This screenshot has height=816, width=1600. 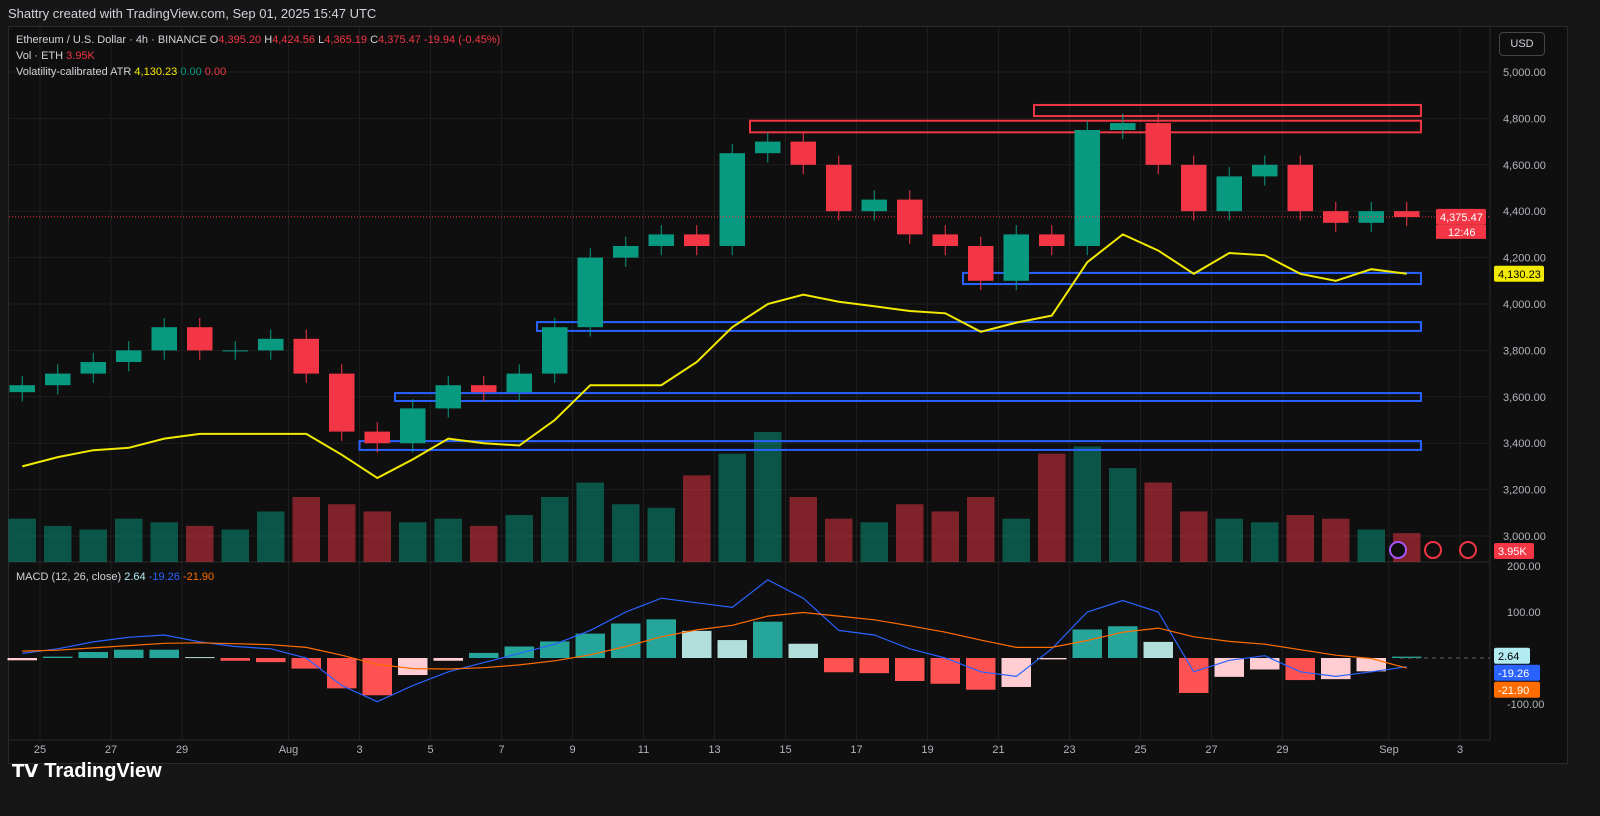 I want to click on signal-badge-text: -21.90, so click(x=1513, y=691).